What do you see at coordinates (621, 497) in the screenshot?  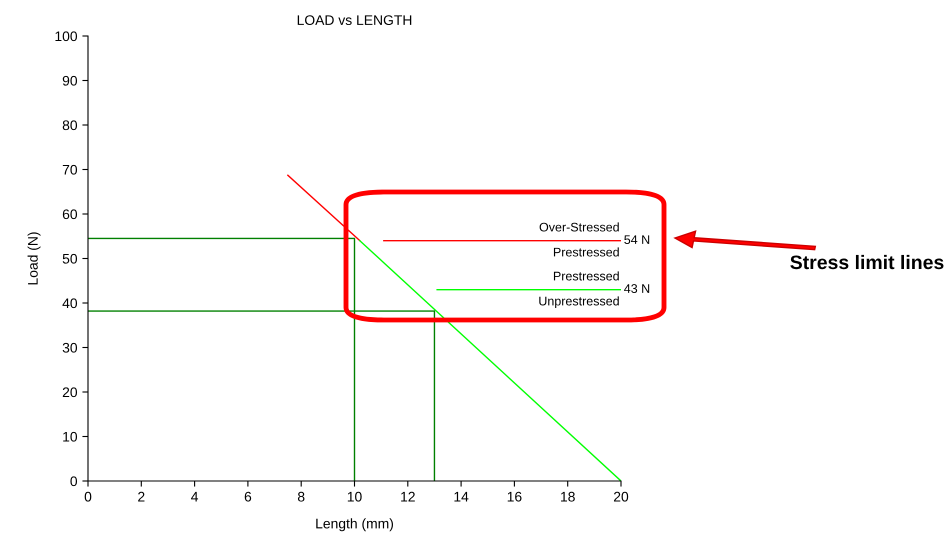 I see `x-tick-label: 20` at bounding box center [621, 497].